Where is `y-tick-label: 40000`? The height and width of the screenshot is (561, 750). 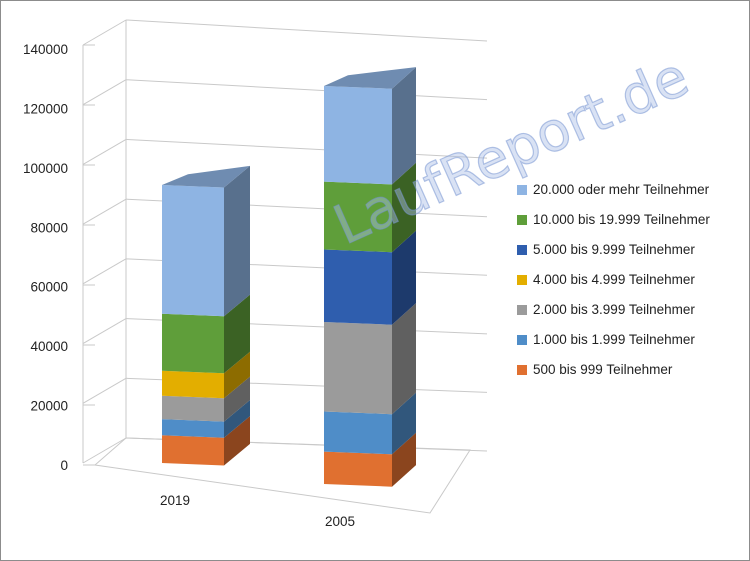
y-tick-label: 40000 is located at coordinates (49, 346).